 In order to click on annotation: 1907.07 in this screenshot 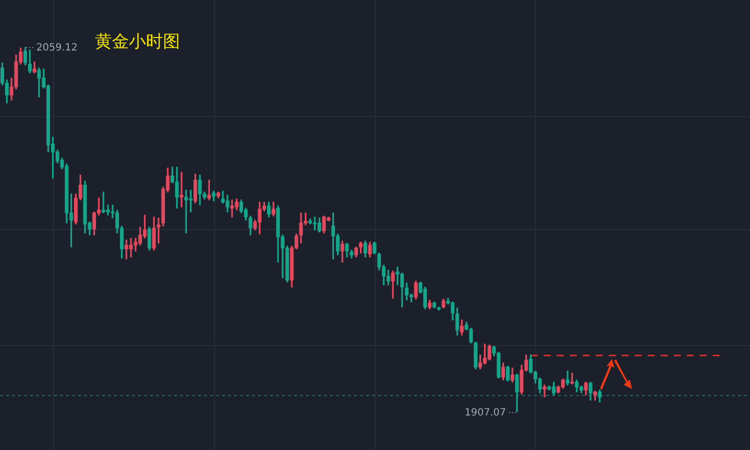, I will do `click(485, 413)`.